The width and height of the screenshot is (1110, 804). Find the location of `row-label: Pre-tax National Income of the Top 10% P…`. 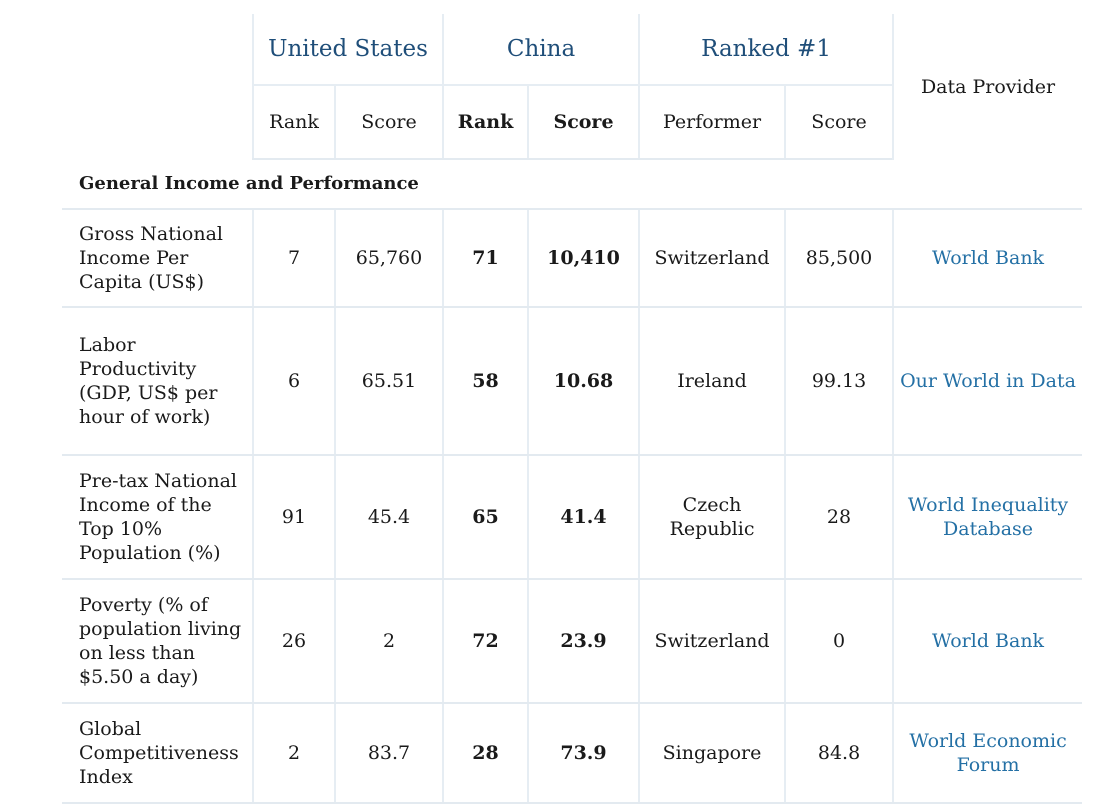

row-label: Pre-tax National Income of the Top 10% P… is located at coordinates (157, 517).